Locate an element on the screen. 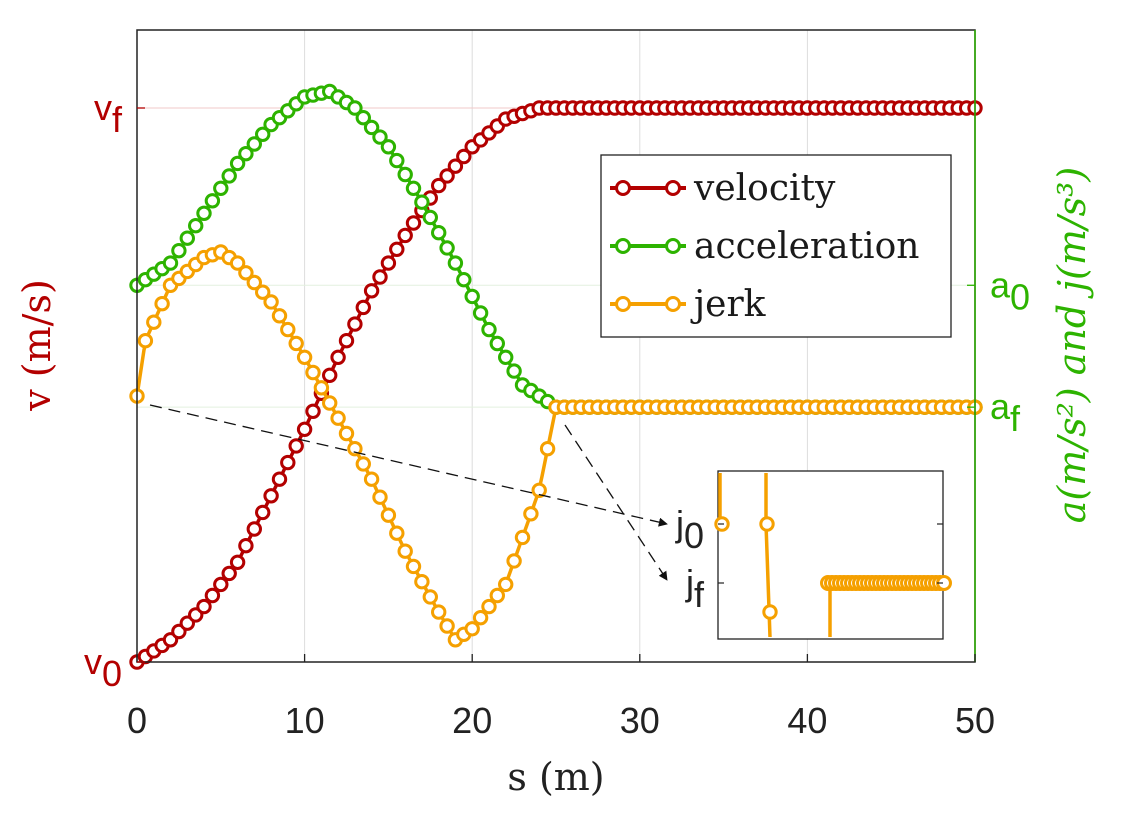 The image size is (1121, 819). x-tick-label: 30 is located at coordinates (640, 720).